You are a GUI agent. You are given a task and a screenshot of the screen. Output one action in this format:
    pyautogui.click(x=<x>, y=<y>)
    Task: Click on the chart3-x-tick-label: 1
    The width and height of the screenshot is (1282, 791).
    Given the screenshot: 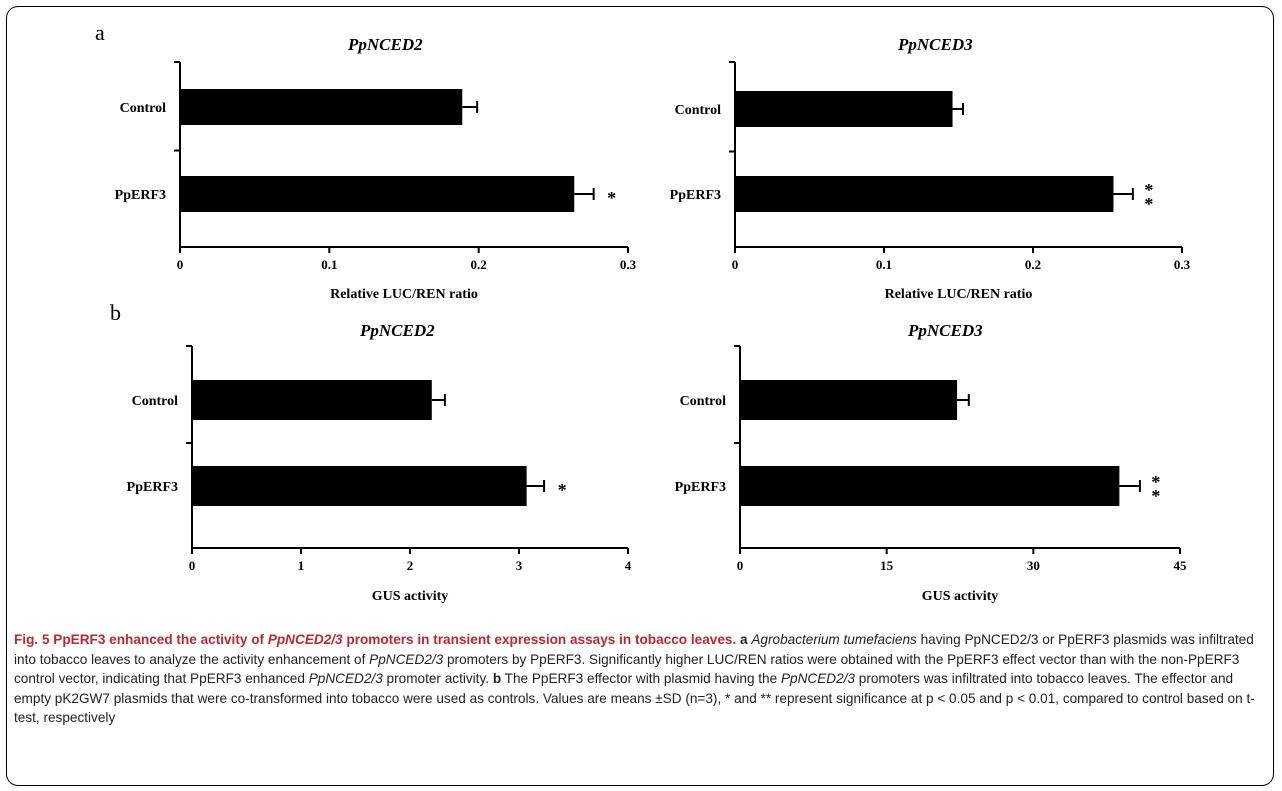 What is the action you would take?
    pyautogui.click(x=301, y=565)
    